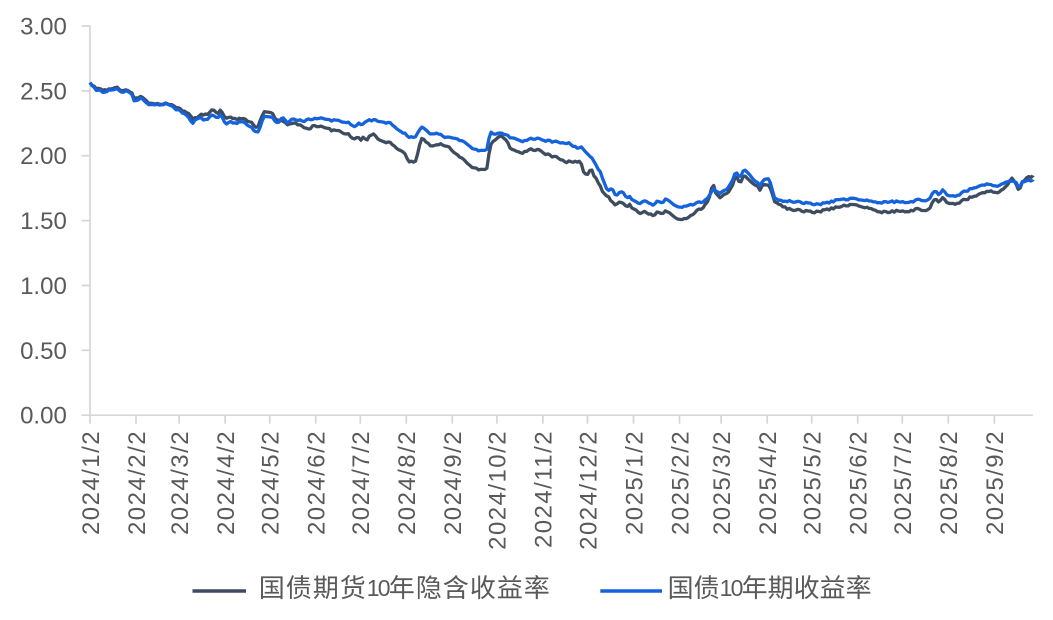  Describe the element at coordinates (453, 482) in the screenshot. I see `svg-text: 2024/9/2` at that location.